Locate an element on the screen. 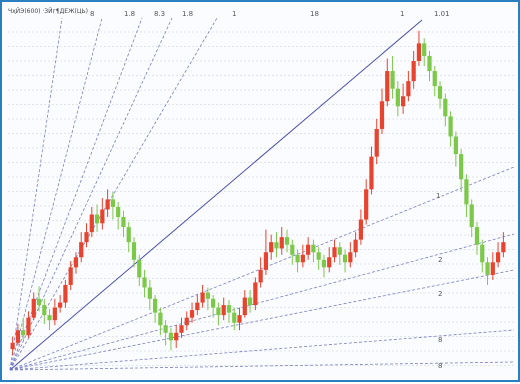  top-label: 1 is located at coordinates (234, 14).